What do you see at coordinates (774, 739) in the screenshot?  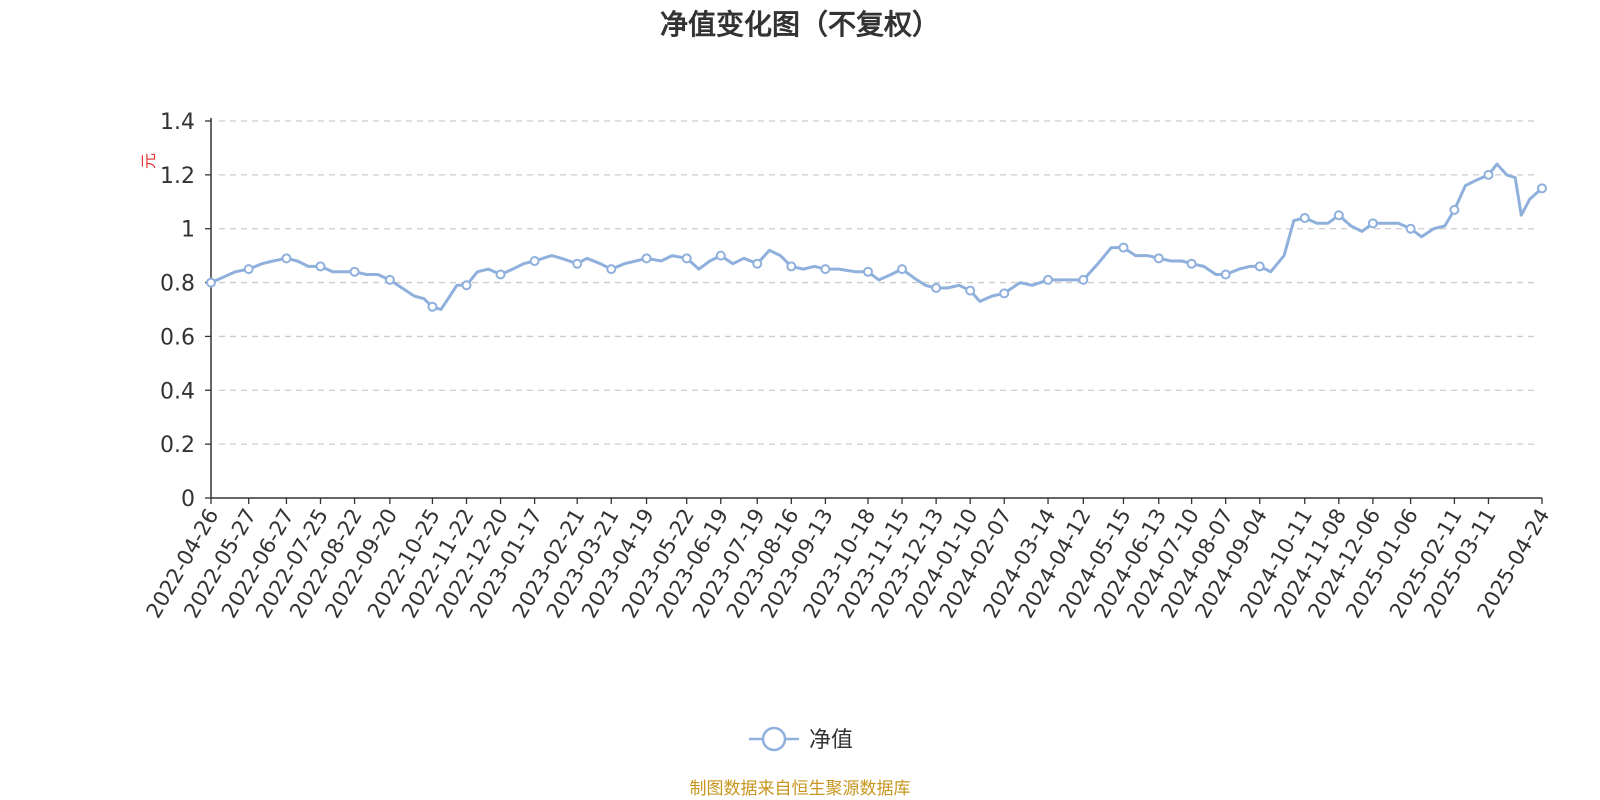 I see `legend-circle-icon` at bounding box center [774, 739].